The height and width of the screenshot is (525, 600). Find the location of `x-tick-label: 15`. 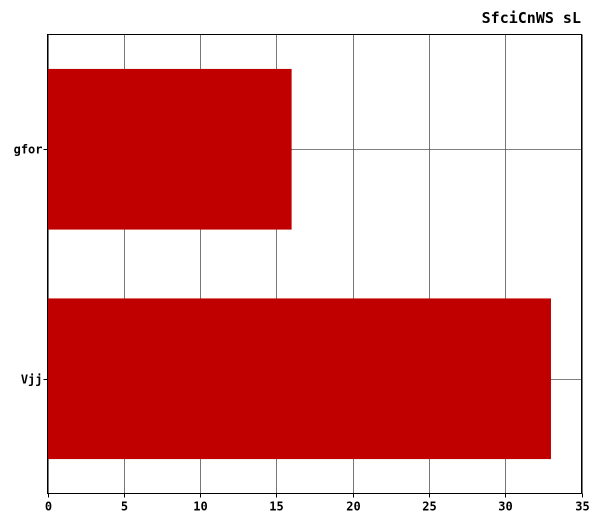

x-tick-label: 15 is located at coordinates (276, 507).